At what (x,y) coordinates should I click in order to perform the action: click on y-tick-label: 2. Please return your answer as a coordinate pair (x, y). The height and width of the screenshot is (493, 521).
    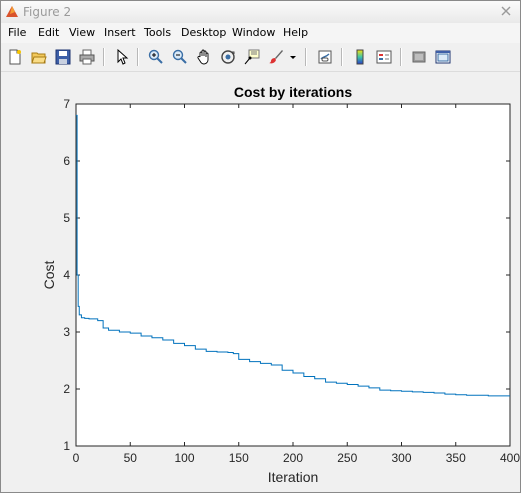
    Looking at the image, I should click on (66, 389).